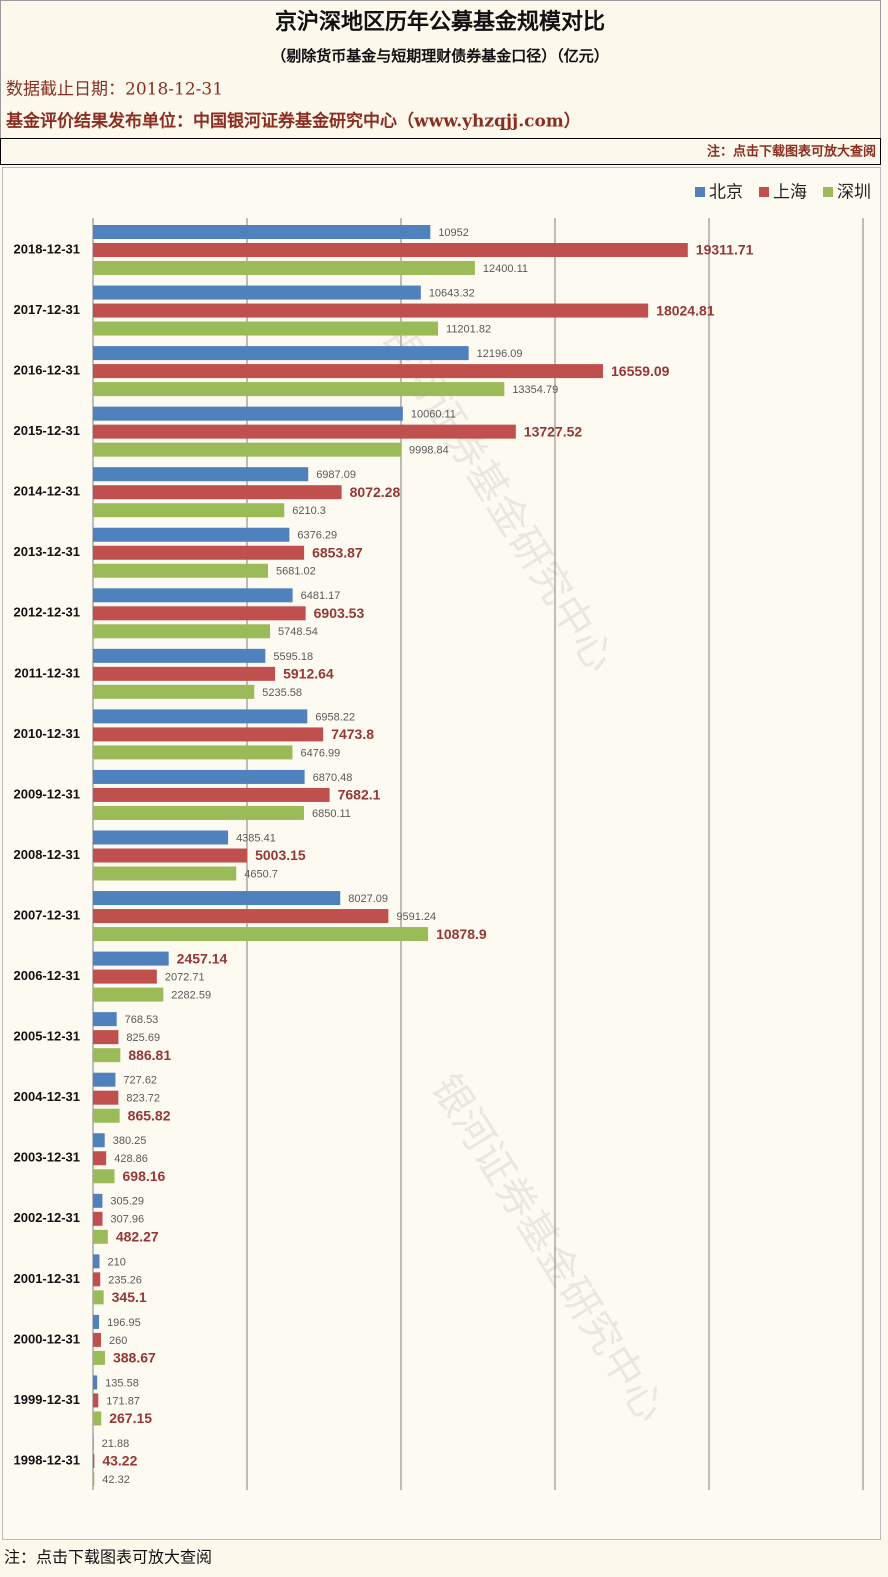 Image resolution: width=888 pixels, height=1577 pixels. What do you see at coordinates (790, 193) in the screenshot?
I see `legend-label: 上海` at bounding box center [790, 193].